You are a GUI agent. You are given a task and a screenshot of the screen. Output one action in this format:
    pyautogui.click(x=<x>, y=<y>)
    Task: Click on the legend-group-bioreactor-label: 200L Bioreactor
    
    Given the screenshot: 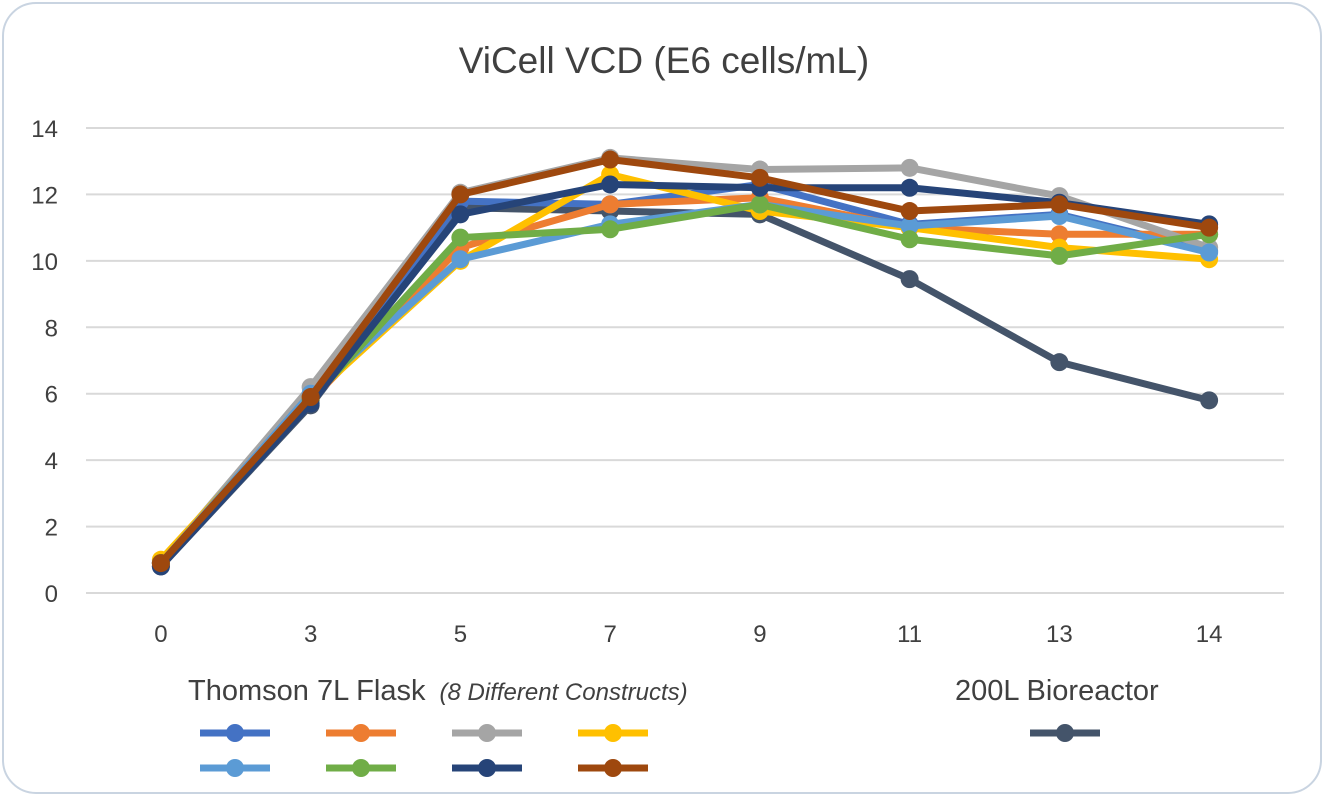 What is the action you would take?
    pyautogui.click(x=1057, y=691)
    